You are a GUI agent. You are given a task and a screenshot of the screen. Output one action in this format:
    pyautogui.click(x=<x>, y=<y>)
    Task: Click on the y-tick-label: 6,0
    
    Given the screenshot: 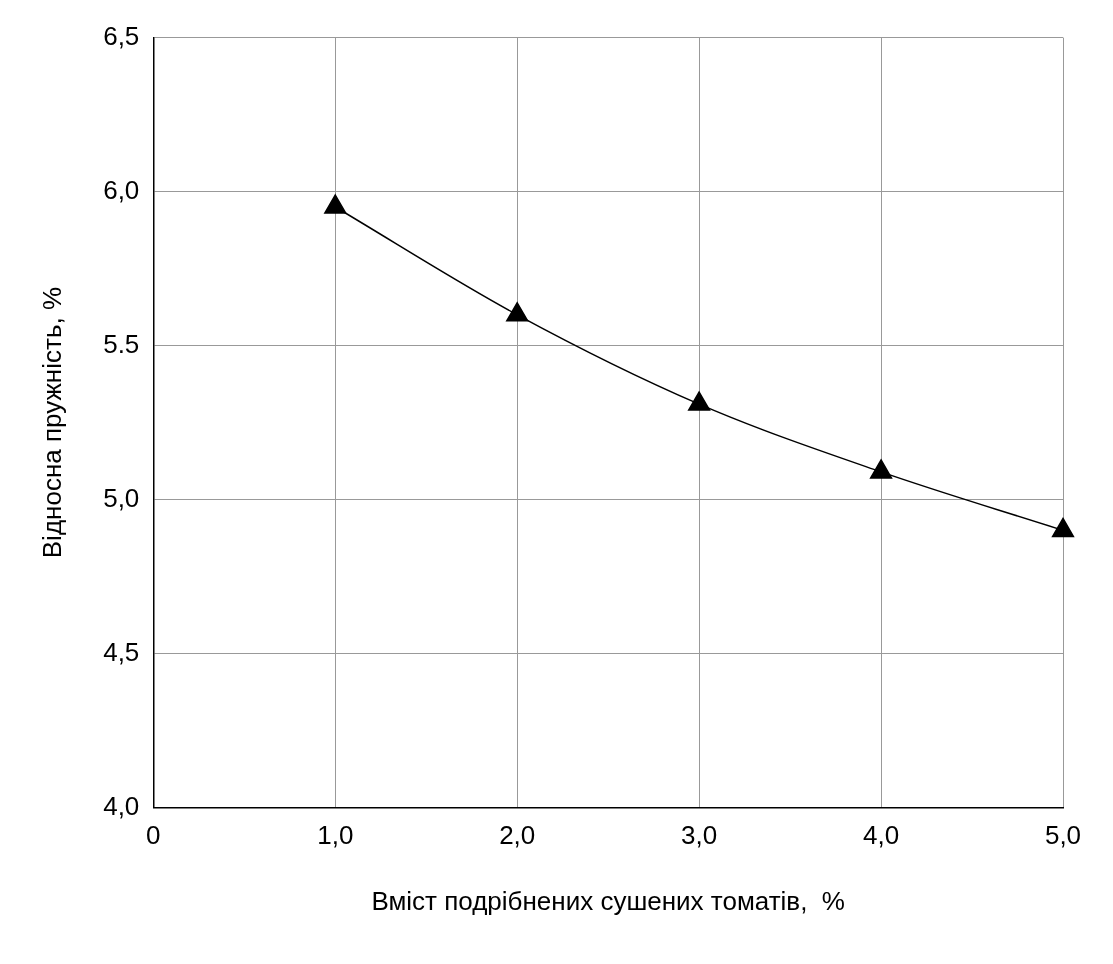 What is the action you would take?
    pyautogui.click(x=121, y=189)
    